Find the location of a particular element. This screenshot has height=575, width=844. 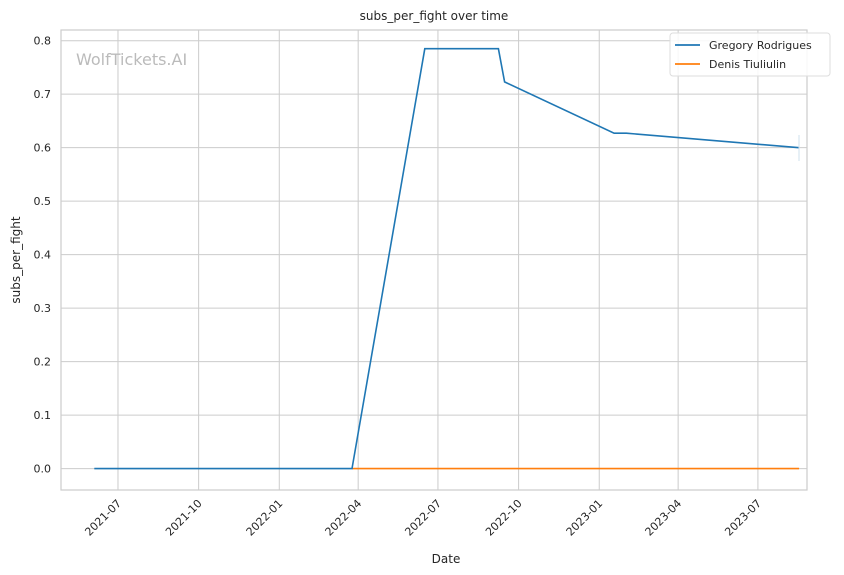

x-tick-label: 2023-01 is located at coordinates (585, 518).